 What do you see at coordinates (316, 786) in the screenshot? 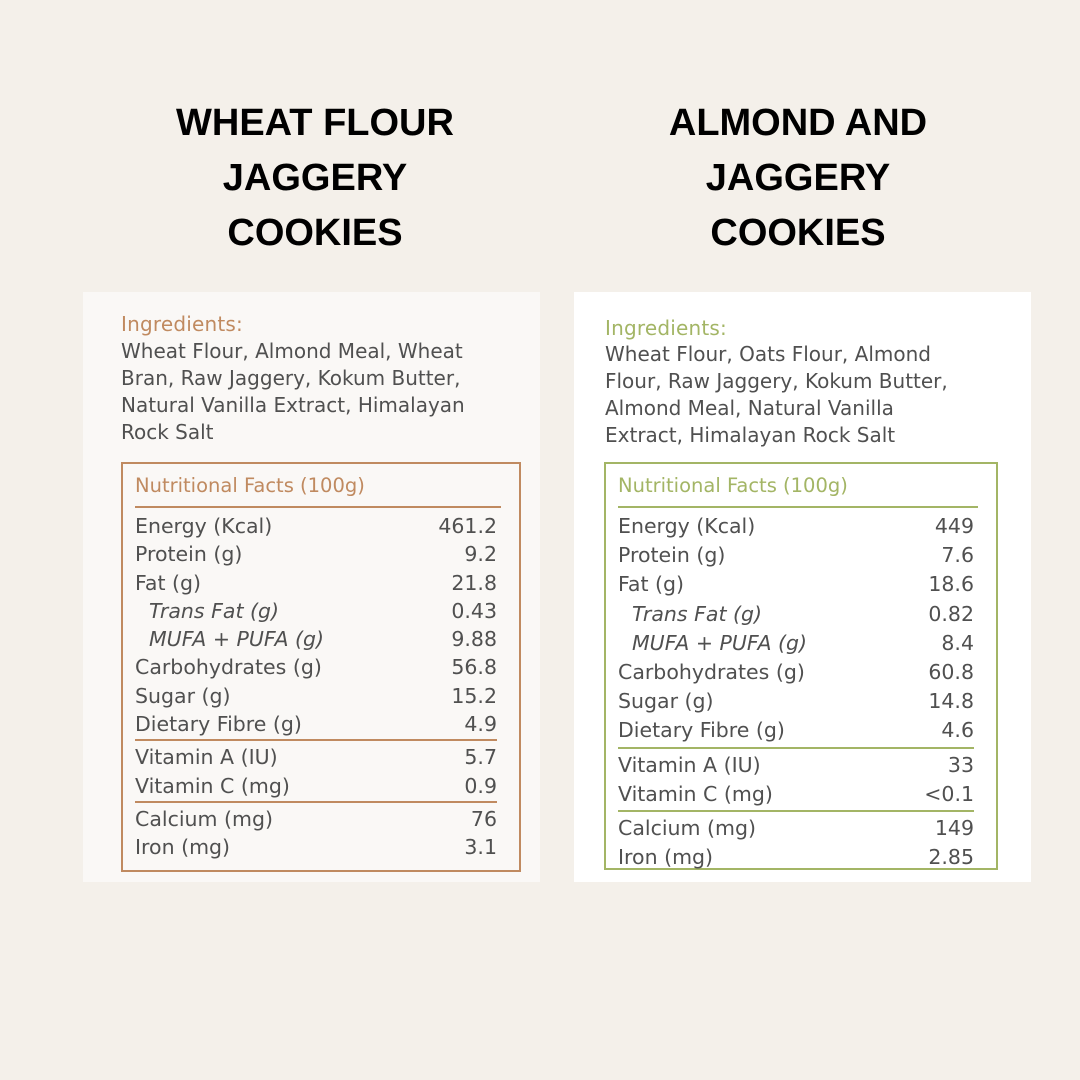
I see `nutrient-row: Vitamin C (mg) 0.9` at bounding box center [316, 786].